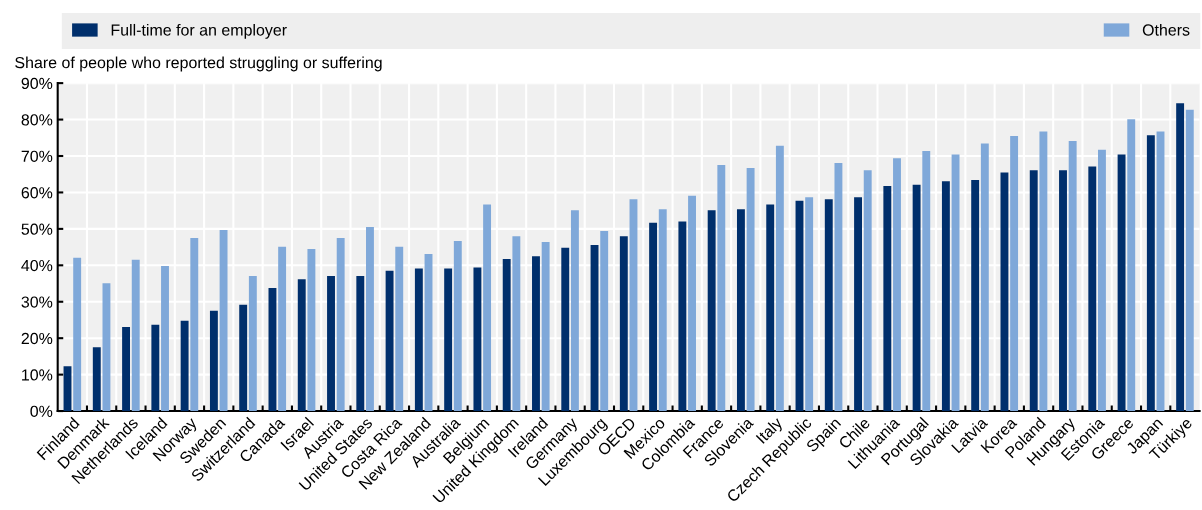  Describe the element at coordinates (37, 338) in the screenshot. I see `y-tick-label: 20%` at that location.